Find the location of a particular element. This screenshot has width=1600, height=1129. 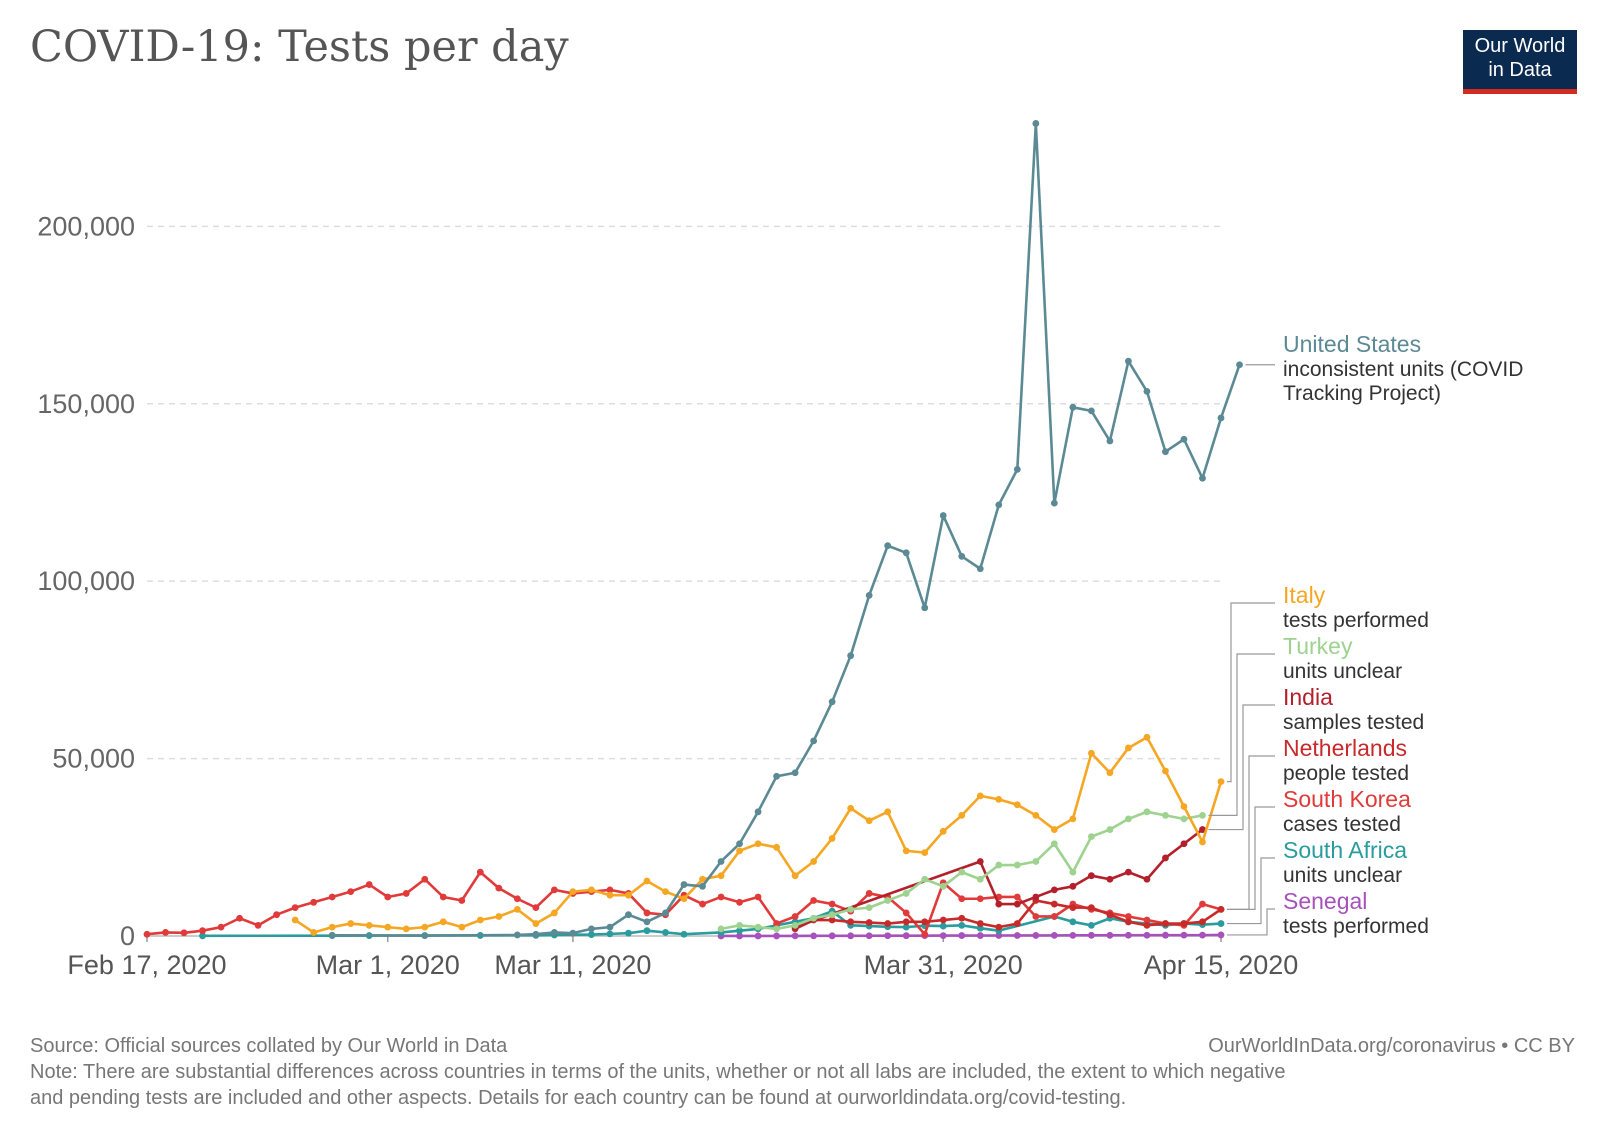

license-link: OurWorldInData.org/coronavirus • CC BY is located at coordinates (1391, 1046).